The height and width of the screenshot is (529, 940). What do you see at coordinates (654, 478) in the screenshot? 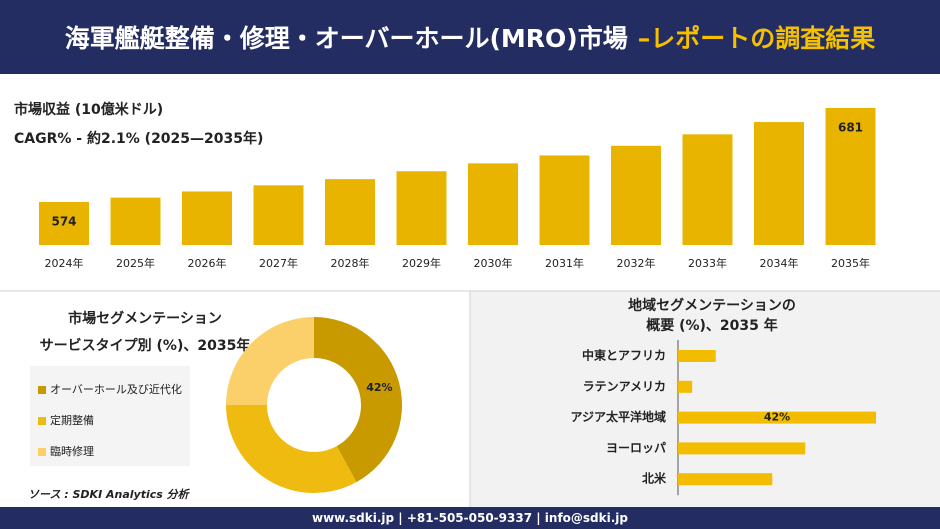
I see `y-tick-label: 北米` at bounding box center [654, 478].